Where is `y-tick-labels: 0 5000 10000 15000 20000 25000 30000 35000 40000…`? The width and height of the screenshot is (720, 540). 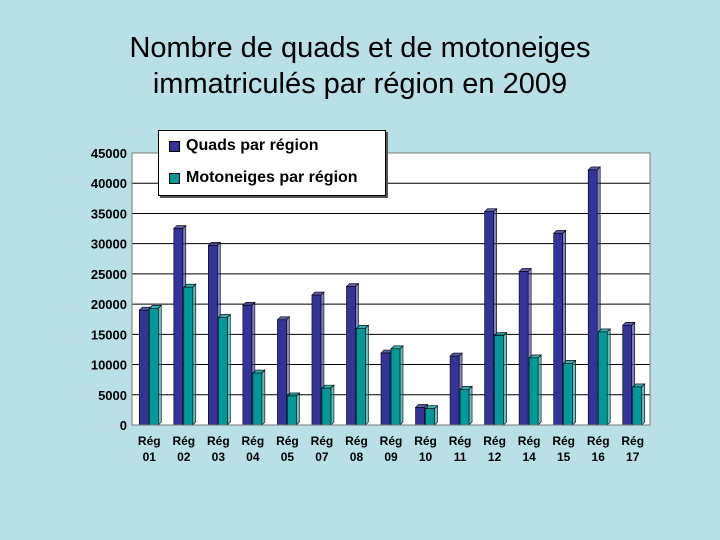
y-tick-labels: 0 5000 10000 15000 20000 25000 30000 35000 40000… is located at coordinates (109, 289).